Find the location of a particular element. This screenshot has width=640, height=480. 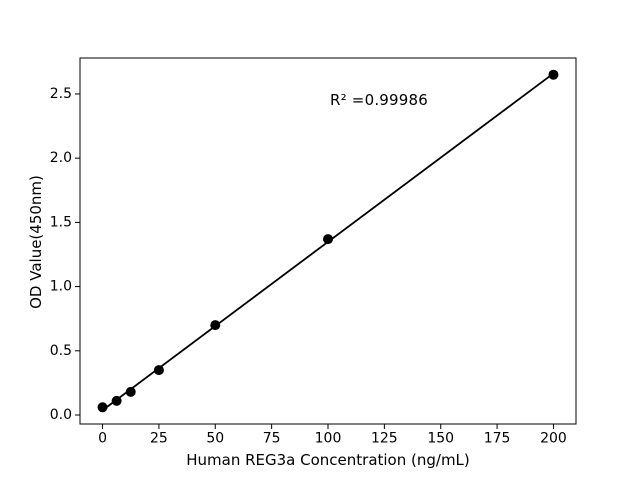

y-tick-label: 1.0 is located at coordinates (61, 287).